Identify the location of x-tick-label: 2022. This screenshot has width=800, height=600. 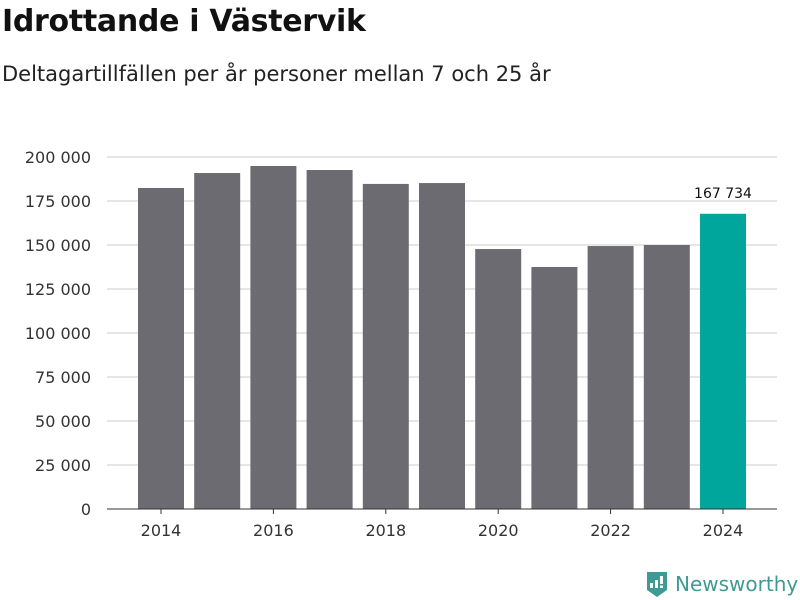
(610, 530).